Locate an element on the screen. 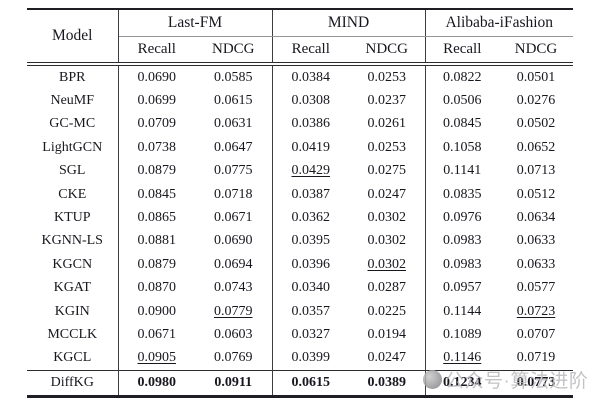  value-cell: 0.0633 is located at coordinates (536, 241).